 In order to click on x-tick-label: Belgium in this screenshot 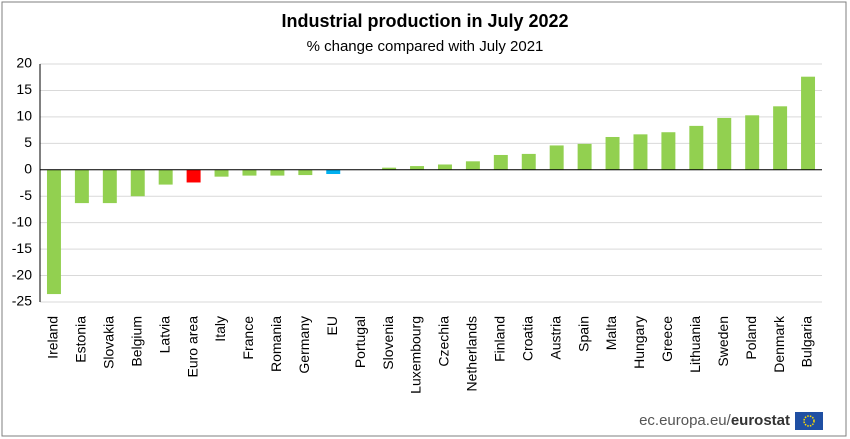, I will do `click(136, 341)`.